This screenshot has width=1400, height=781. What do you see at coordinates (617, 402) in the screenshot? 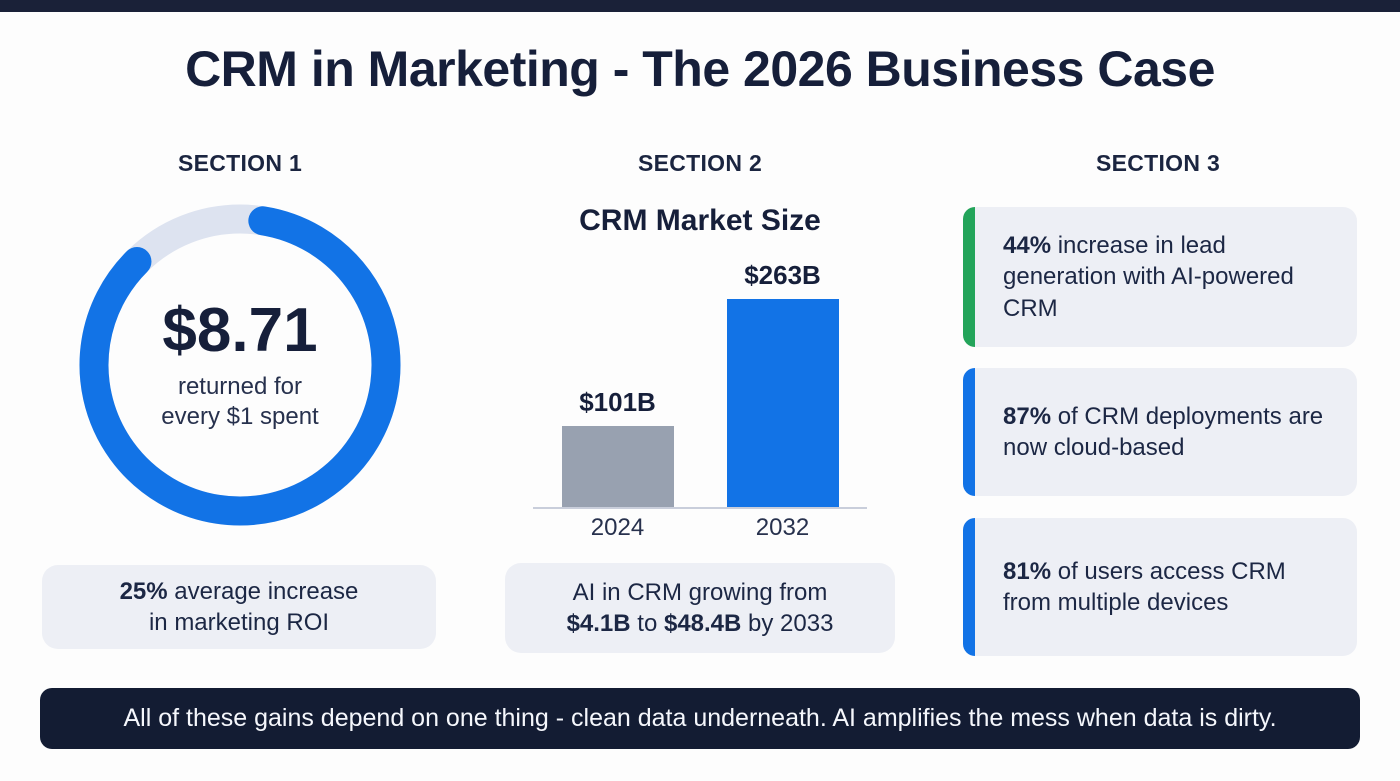
I see `bar-value-2024: $101B` at bounding box center [617, 402].